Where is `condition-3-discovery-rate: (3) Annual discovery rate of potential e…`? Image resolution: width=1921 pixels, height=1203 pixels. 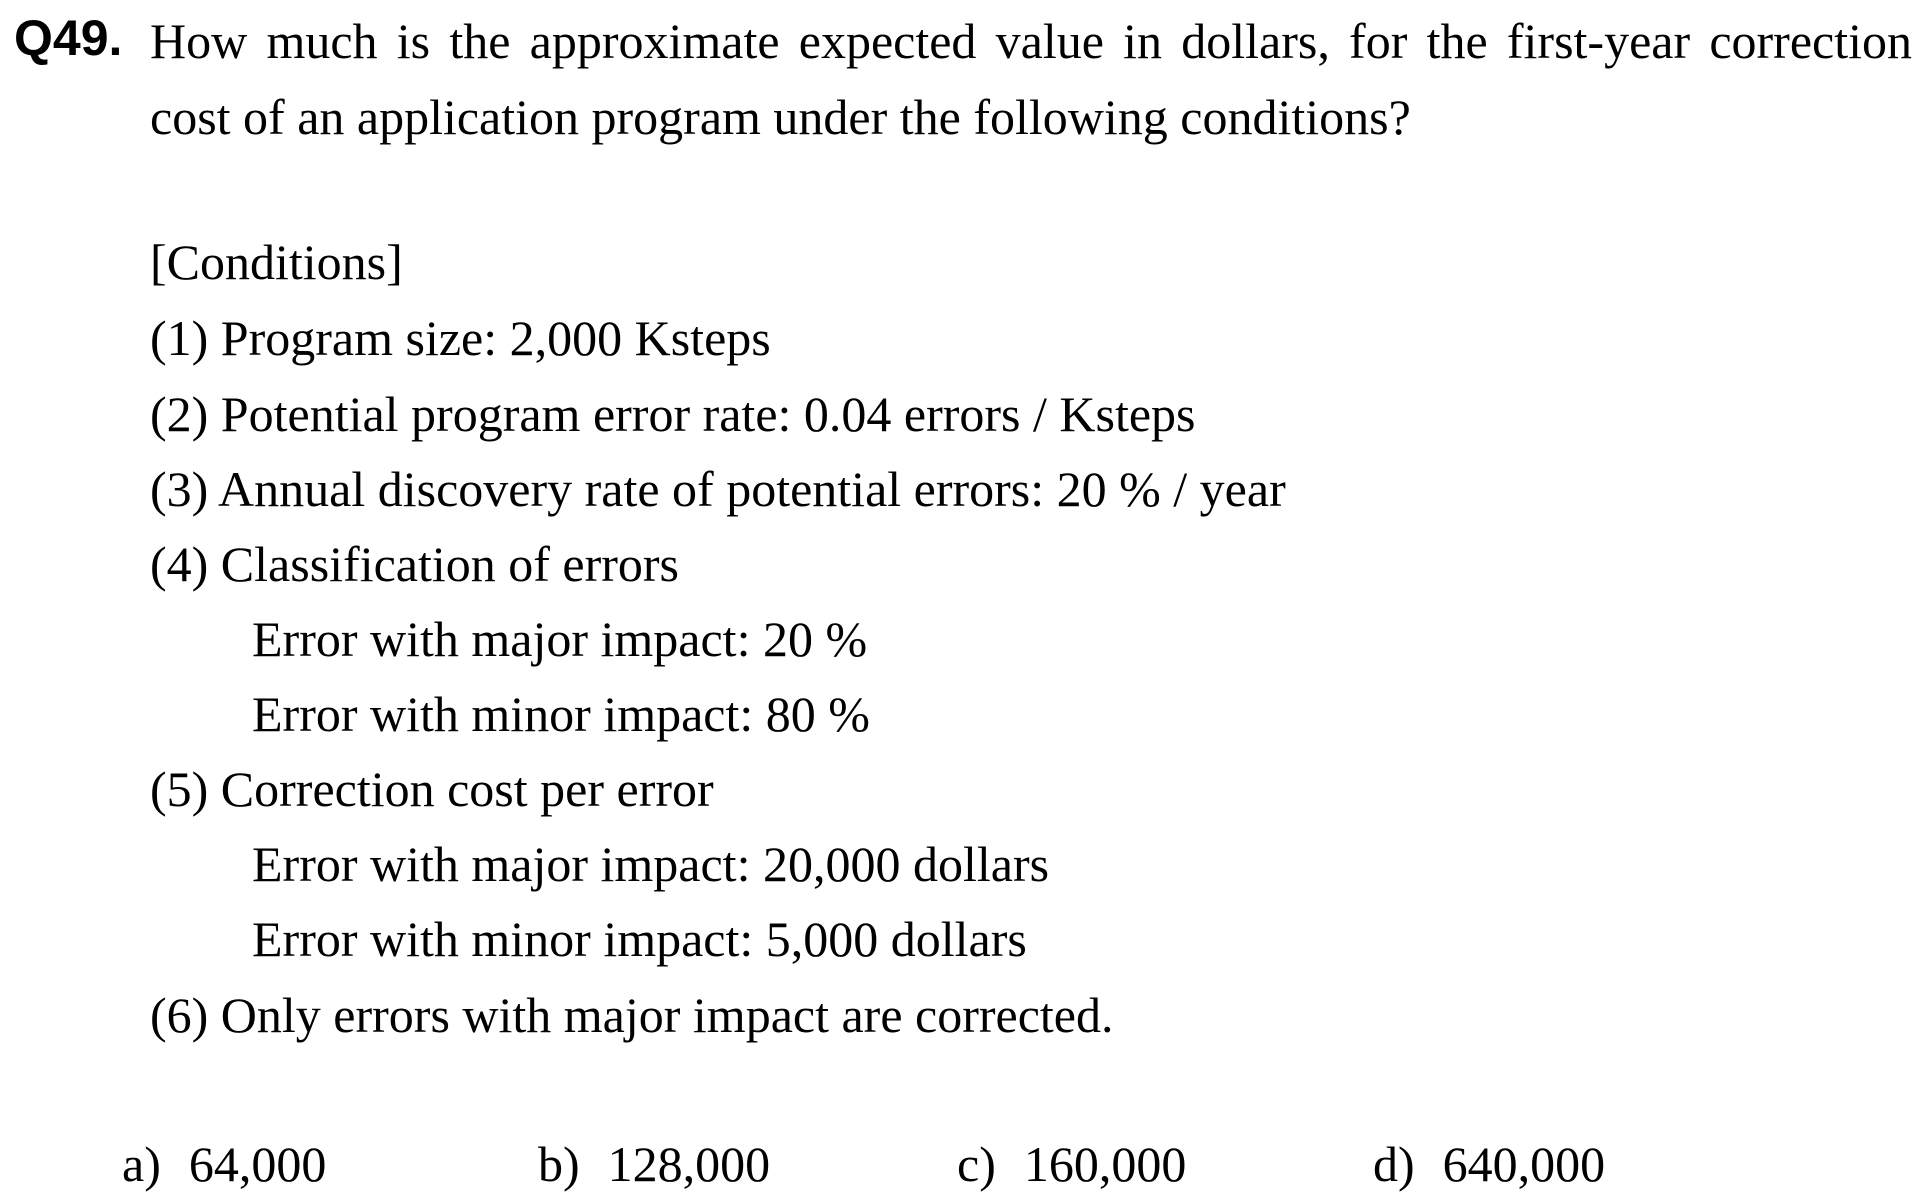
condition-3-discovery-rate: (3) Annual discovery rate of potential e… is located at coordinates (718, 489).